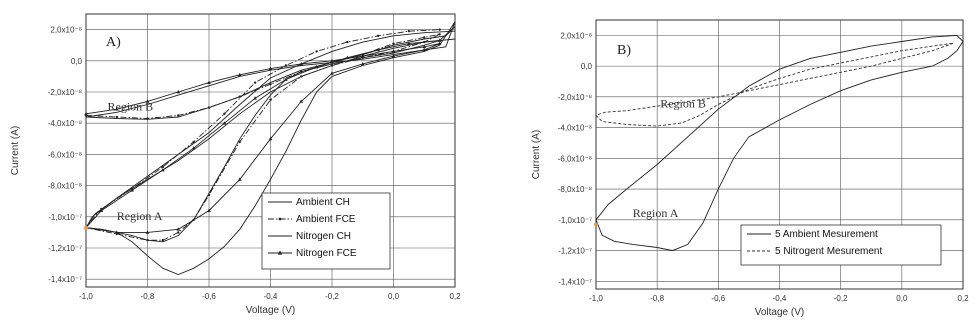 This screenshot has width=974, height=328. I want to click on y-tick-label: -1,2x10⁻⁷, so click(65, 248).